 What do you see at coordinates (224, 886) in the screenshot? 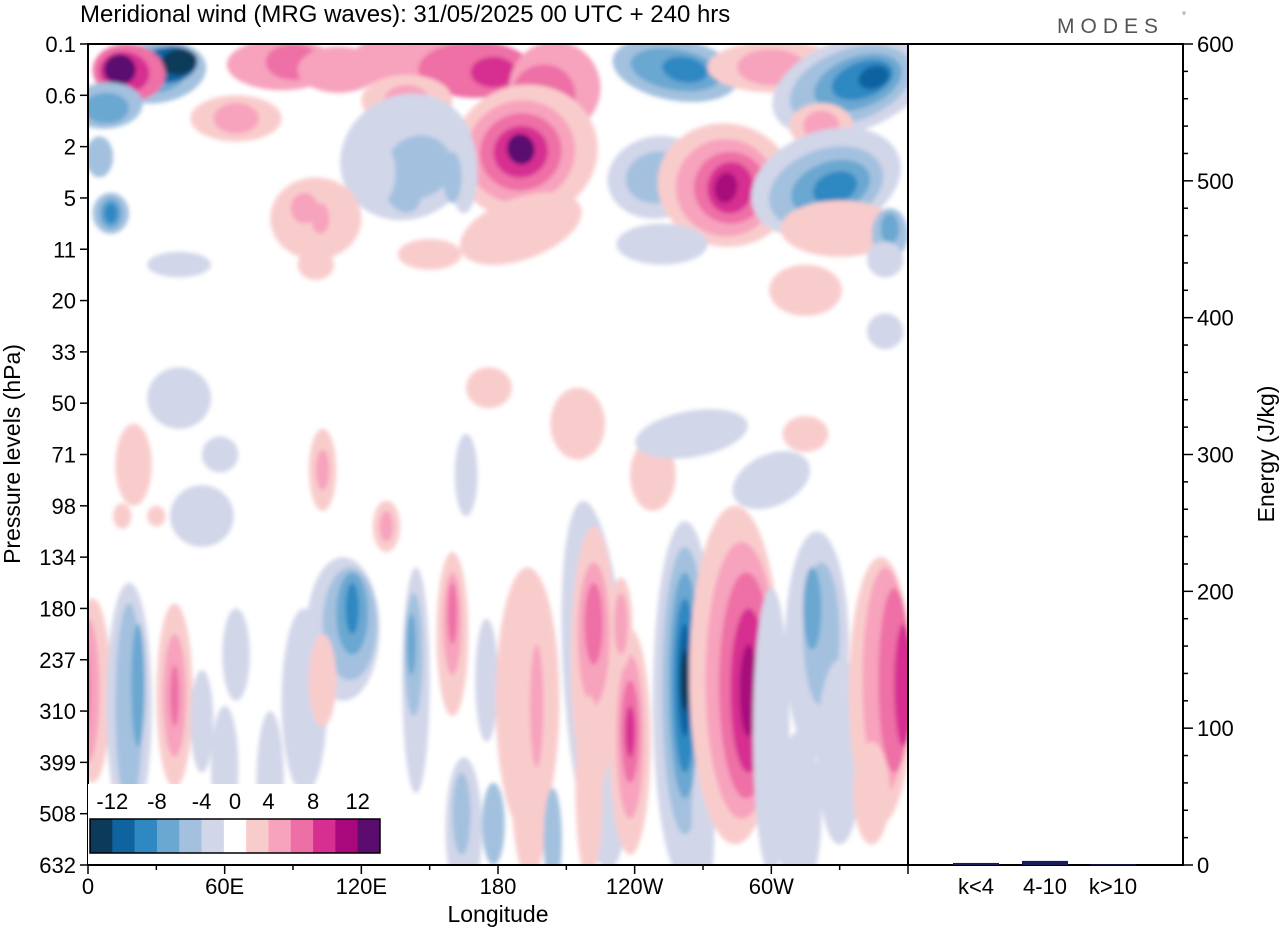
I see `longitude-tick-label: 60E` at bounding box center [224, 886].